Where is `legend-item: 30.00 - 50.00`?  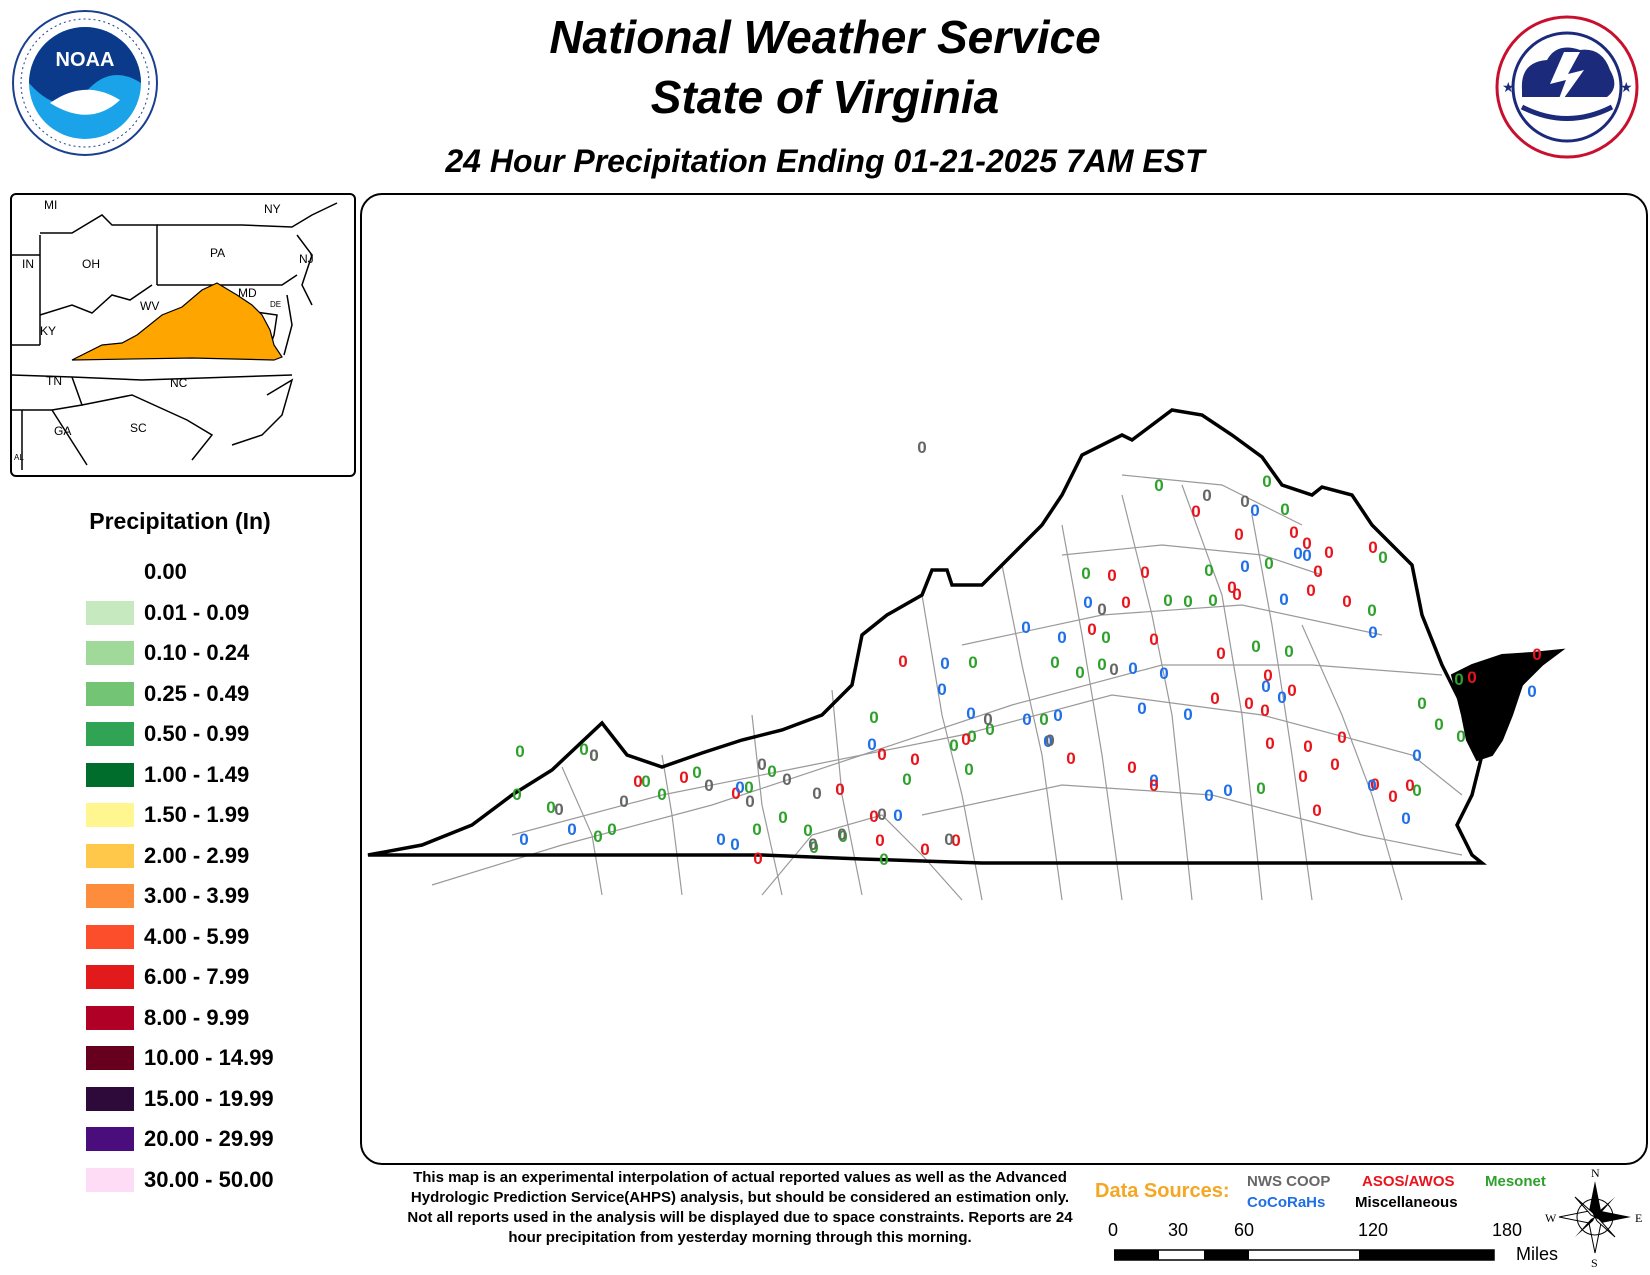 legend-item: 30.00 - 50.00 is located at coordinates (216, 1180).